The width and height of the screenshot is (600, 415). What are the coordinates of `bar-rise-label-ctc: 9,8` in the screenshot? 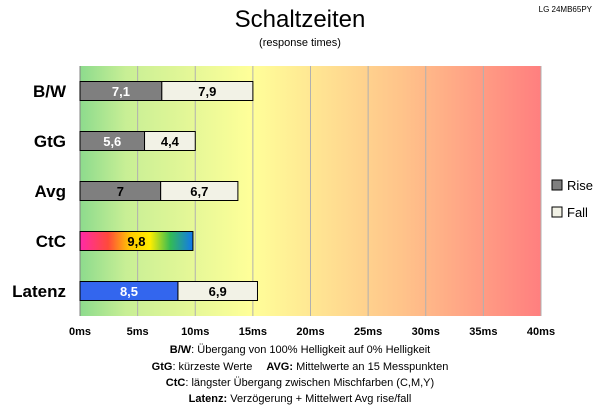 It's located at (136, 241).